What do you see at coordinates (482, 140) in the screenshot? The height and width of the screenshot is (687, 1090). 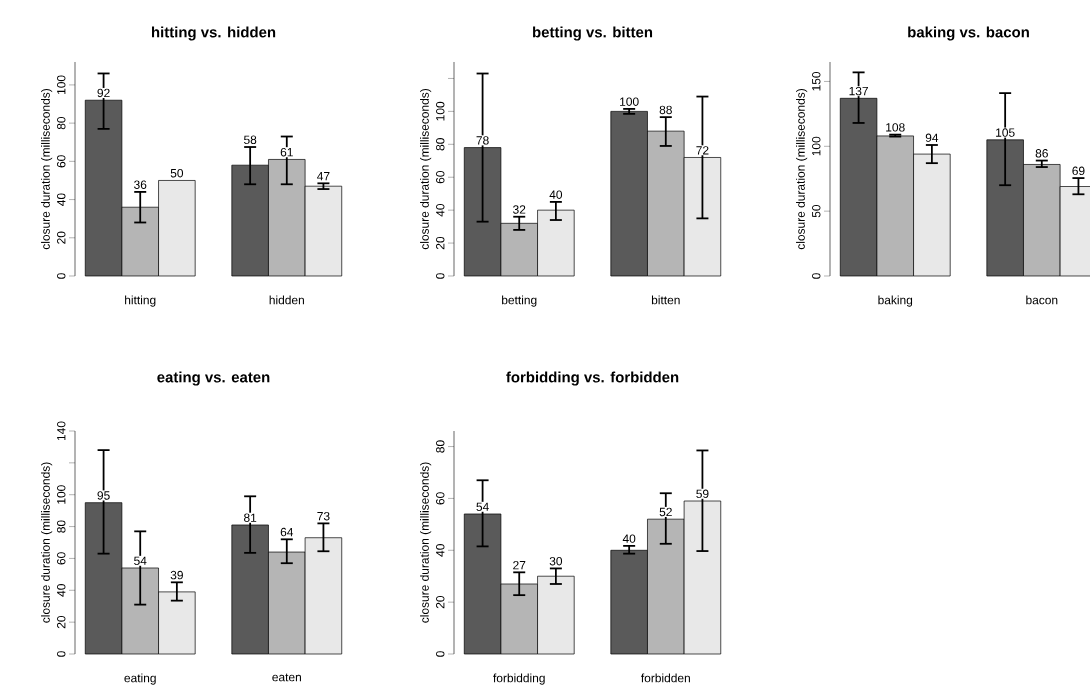 I see `data-label: 78` at bounding box center [482, 140].